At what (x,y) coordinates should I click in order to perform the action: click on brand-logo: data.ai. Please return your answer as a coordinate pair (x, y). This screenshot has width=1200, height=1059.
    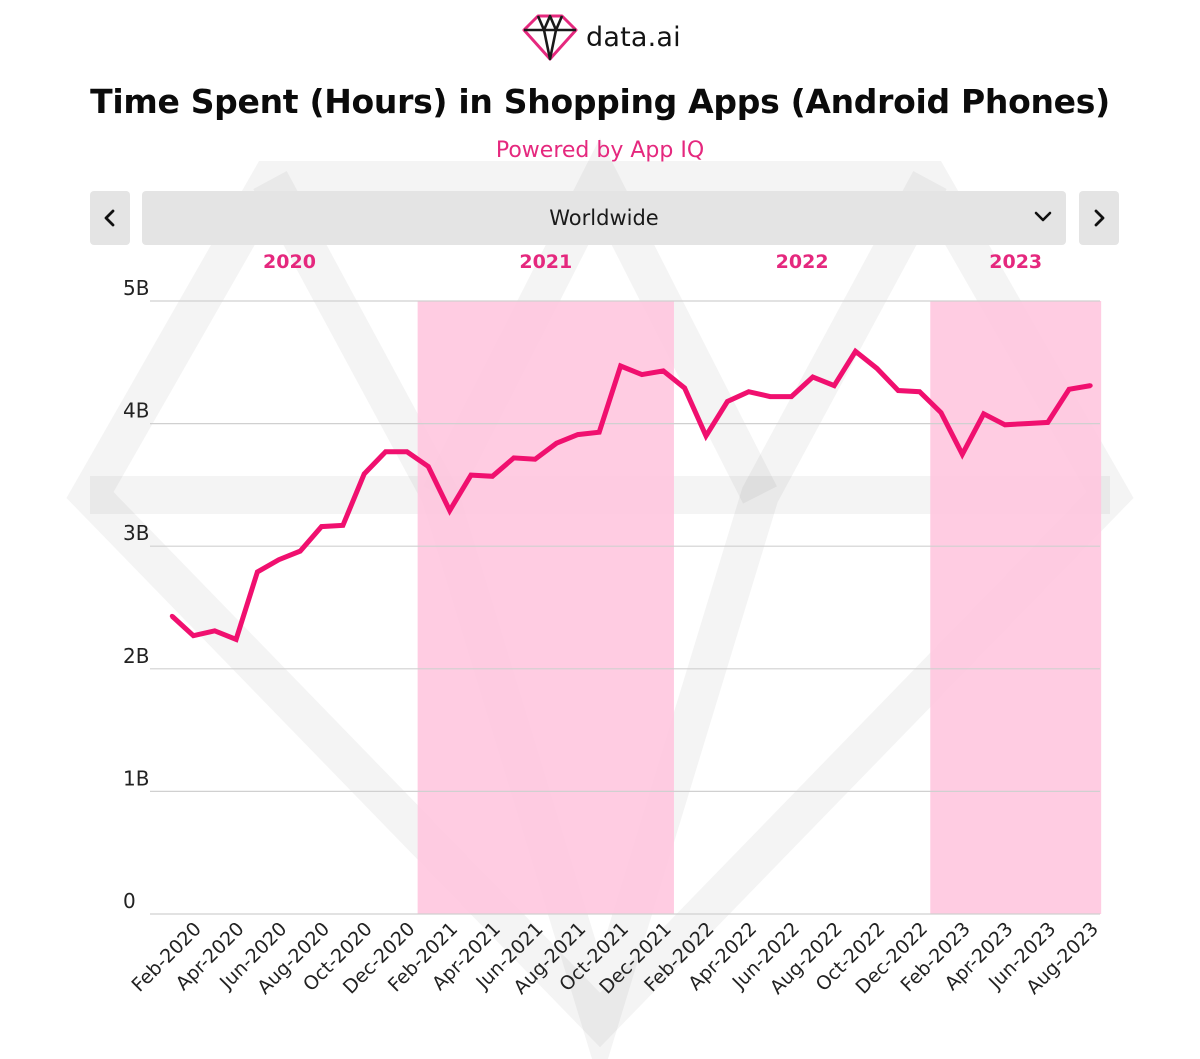
    Looking at the image, I should click on (601, 37).